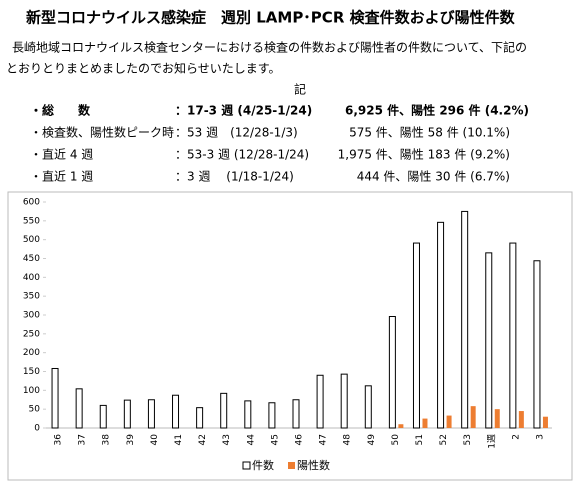 The image size is (580, 487). I want to click on x-tick-label: 47, so click(324, 439).